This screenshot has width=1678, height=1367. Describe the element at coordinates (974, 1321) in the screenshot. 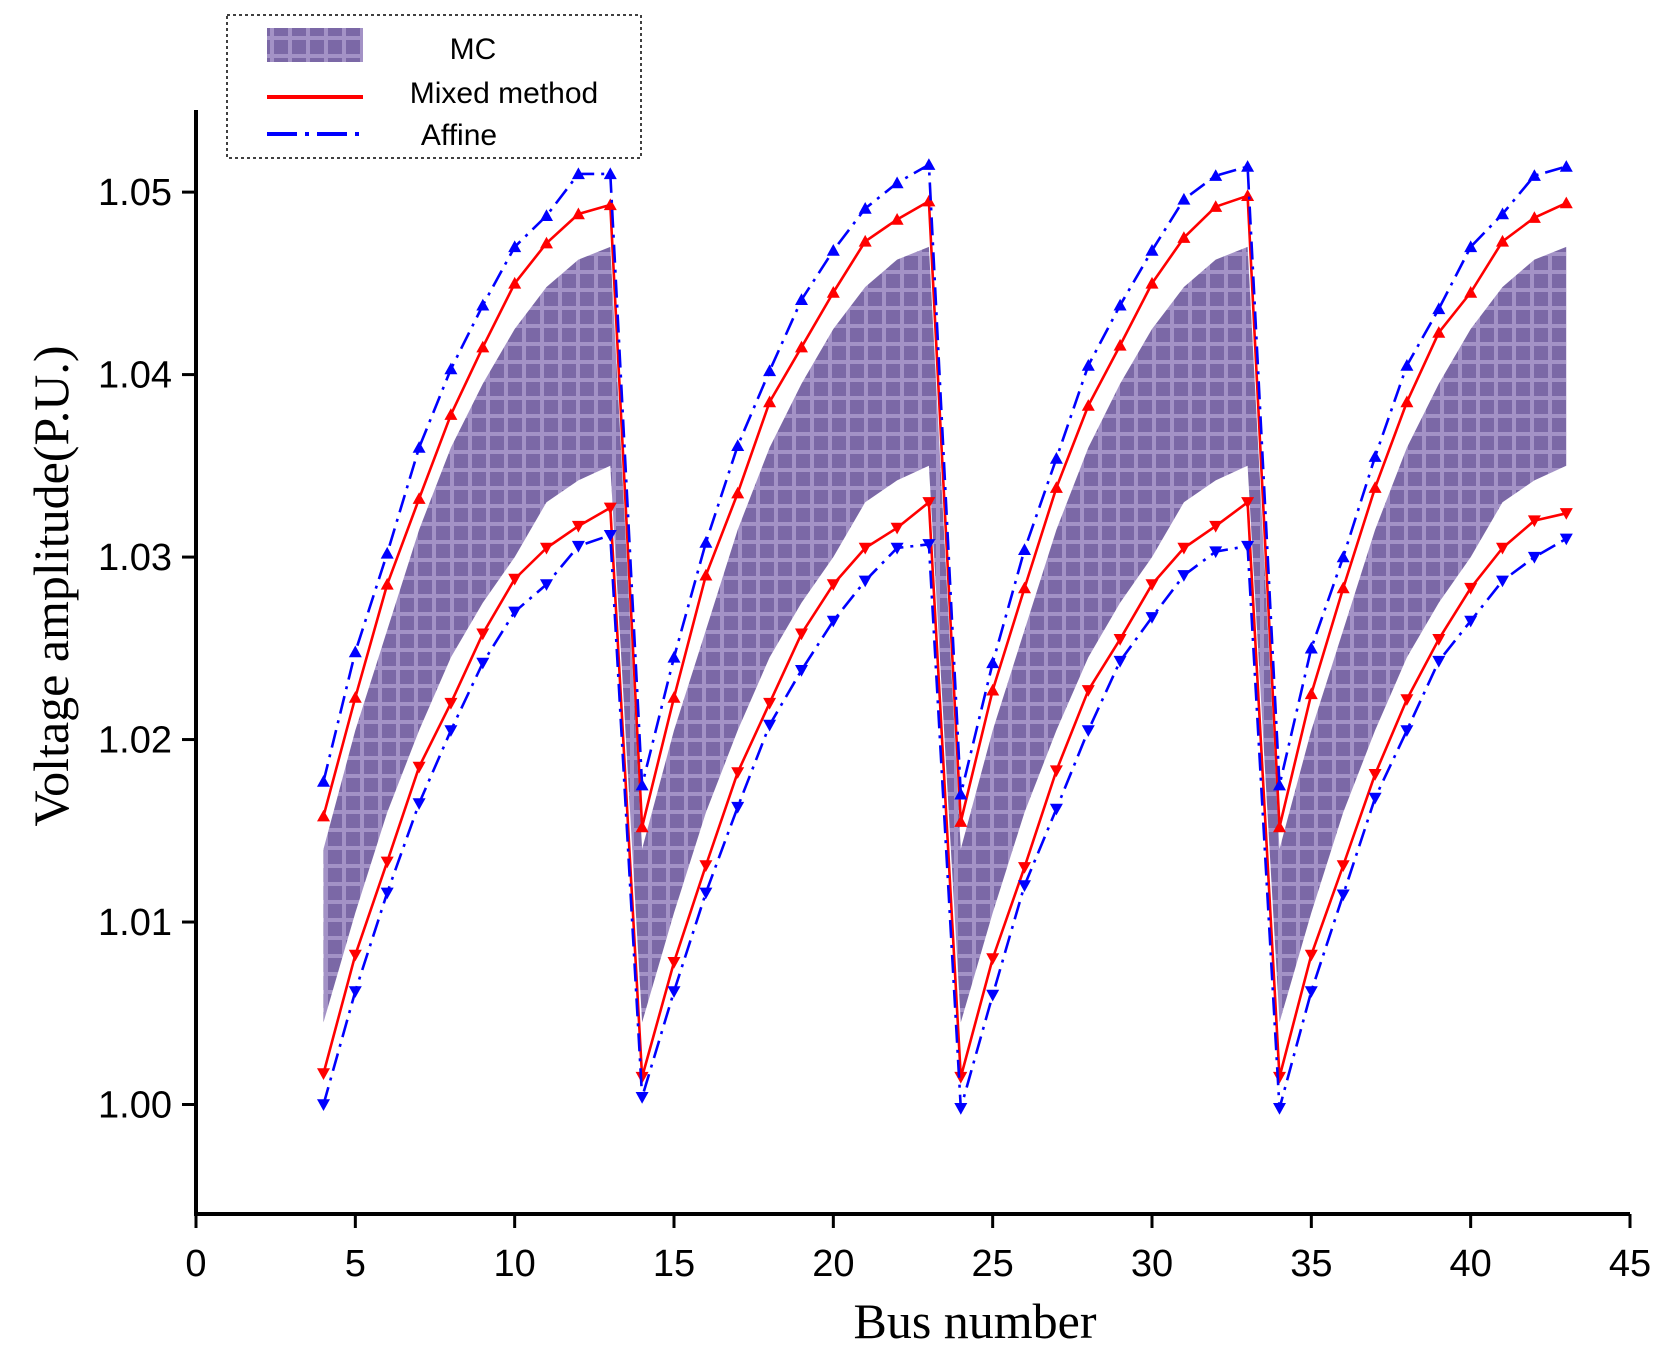

I see `x-axis-title: Bus number` at that location.